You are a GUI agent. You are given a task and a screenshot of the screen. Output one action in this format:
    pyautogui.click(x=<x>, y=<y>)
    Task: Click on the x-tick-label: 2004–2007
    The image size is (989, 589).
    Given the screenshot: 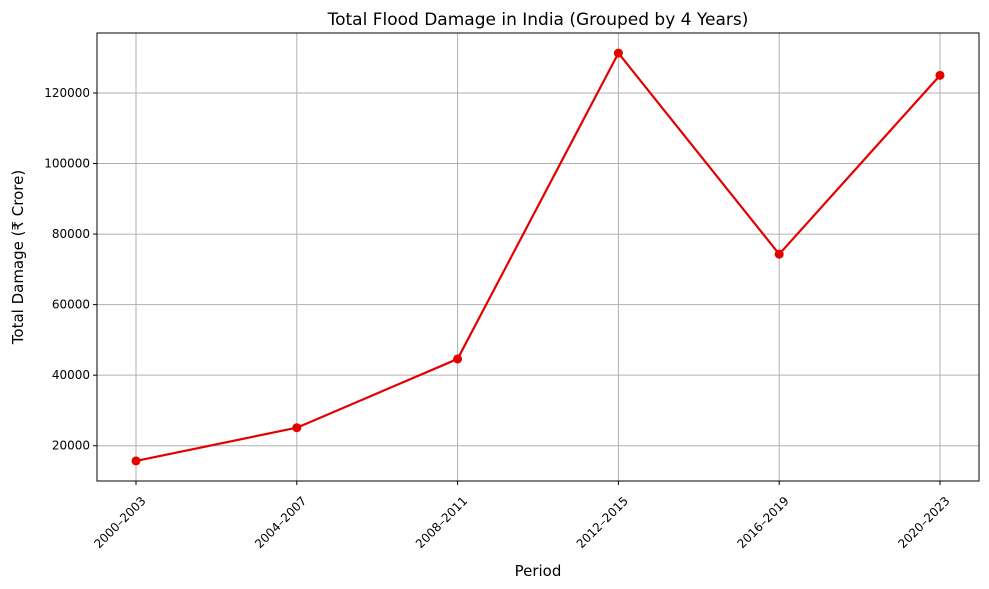 What is the action you would take?
    pyautogui.click(x=280, y=522)
    